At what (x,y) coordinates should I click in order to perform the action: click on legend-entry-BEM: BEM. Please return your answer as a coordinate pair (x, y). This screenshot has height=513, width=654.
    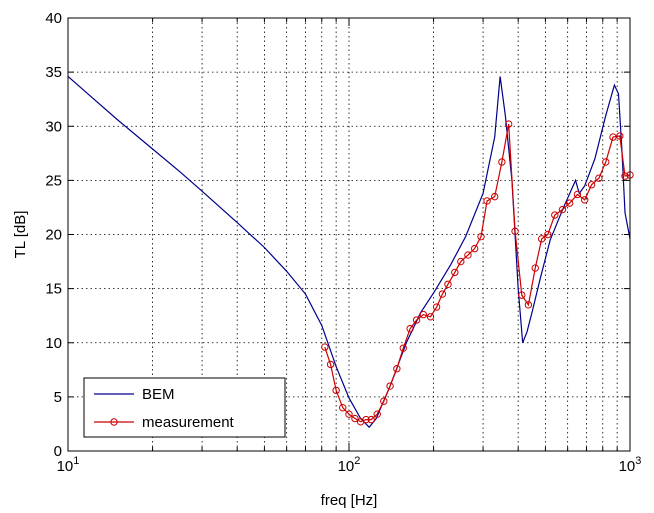
    Looking at the image, I should click on (134, 394).